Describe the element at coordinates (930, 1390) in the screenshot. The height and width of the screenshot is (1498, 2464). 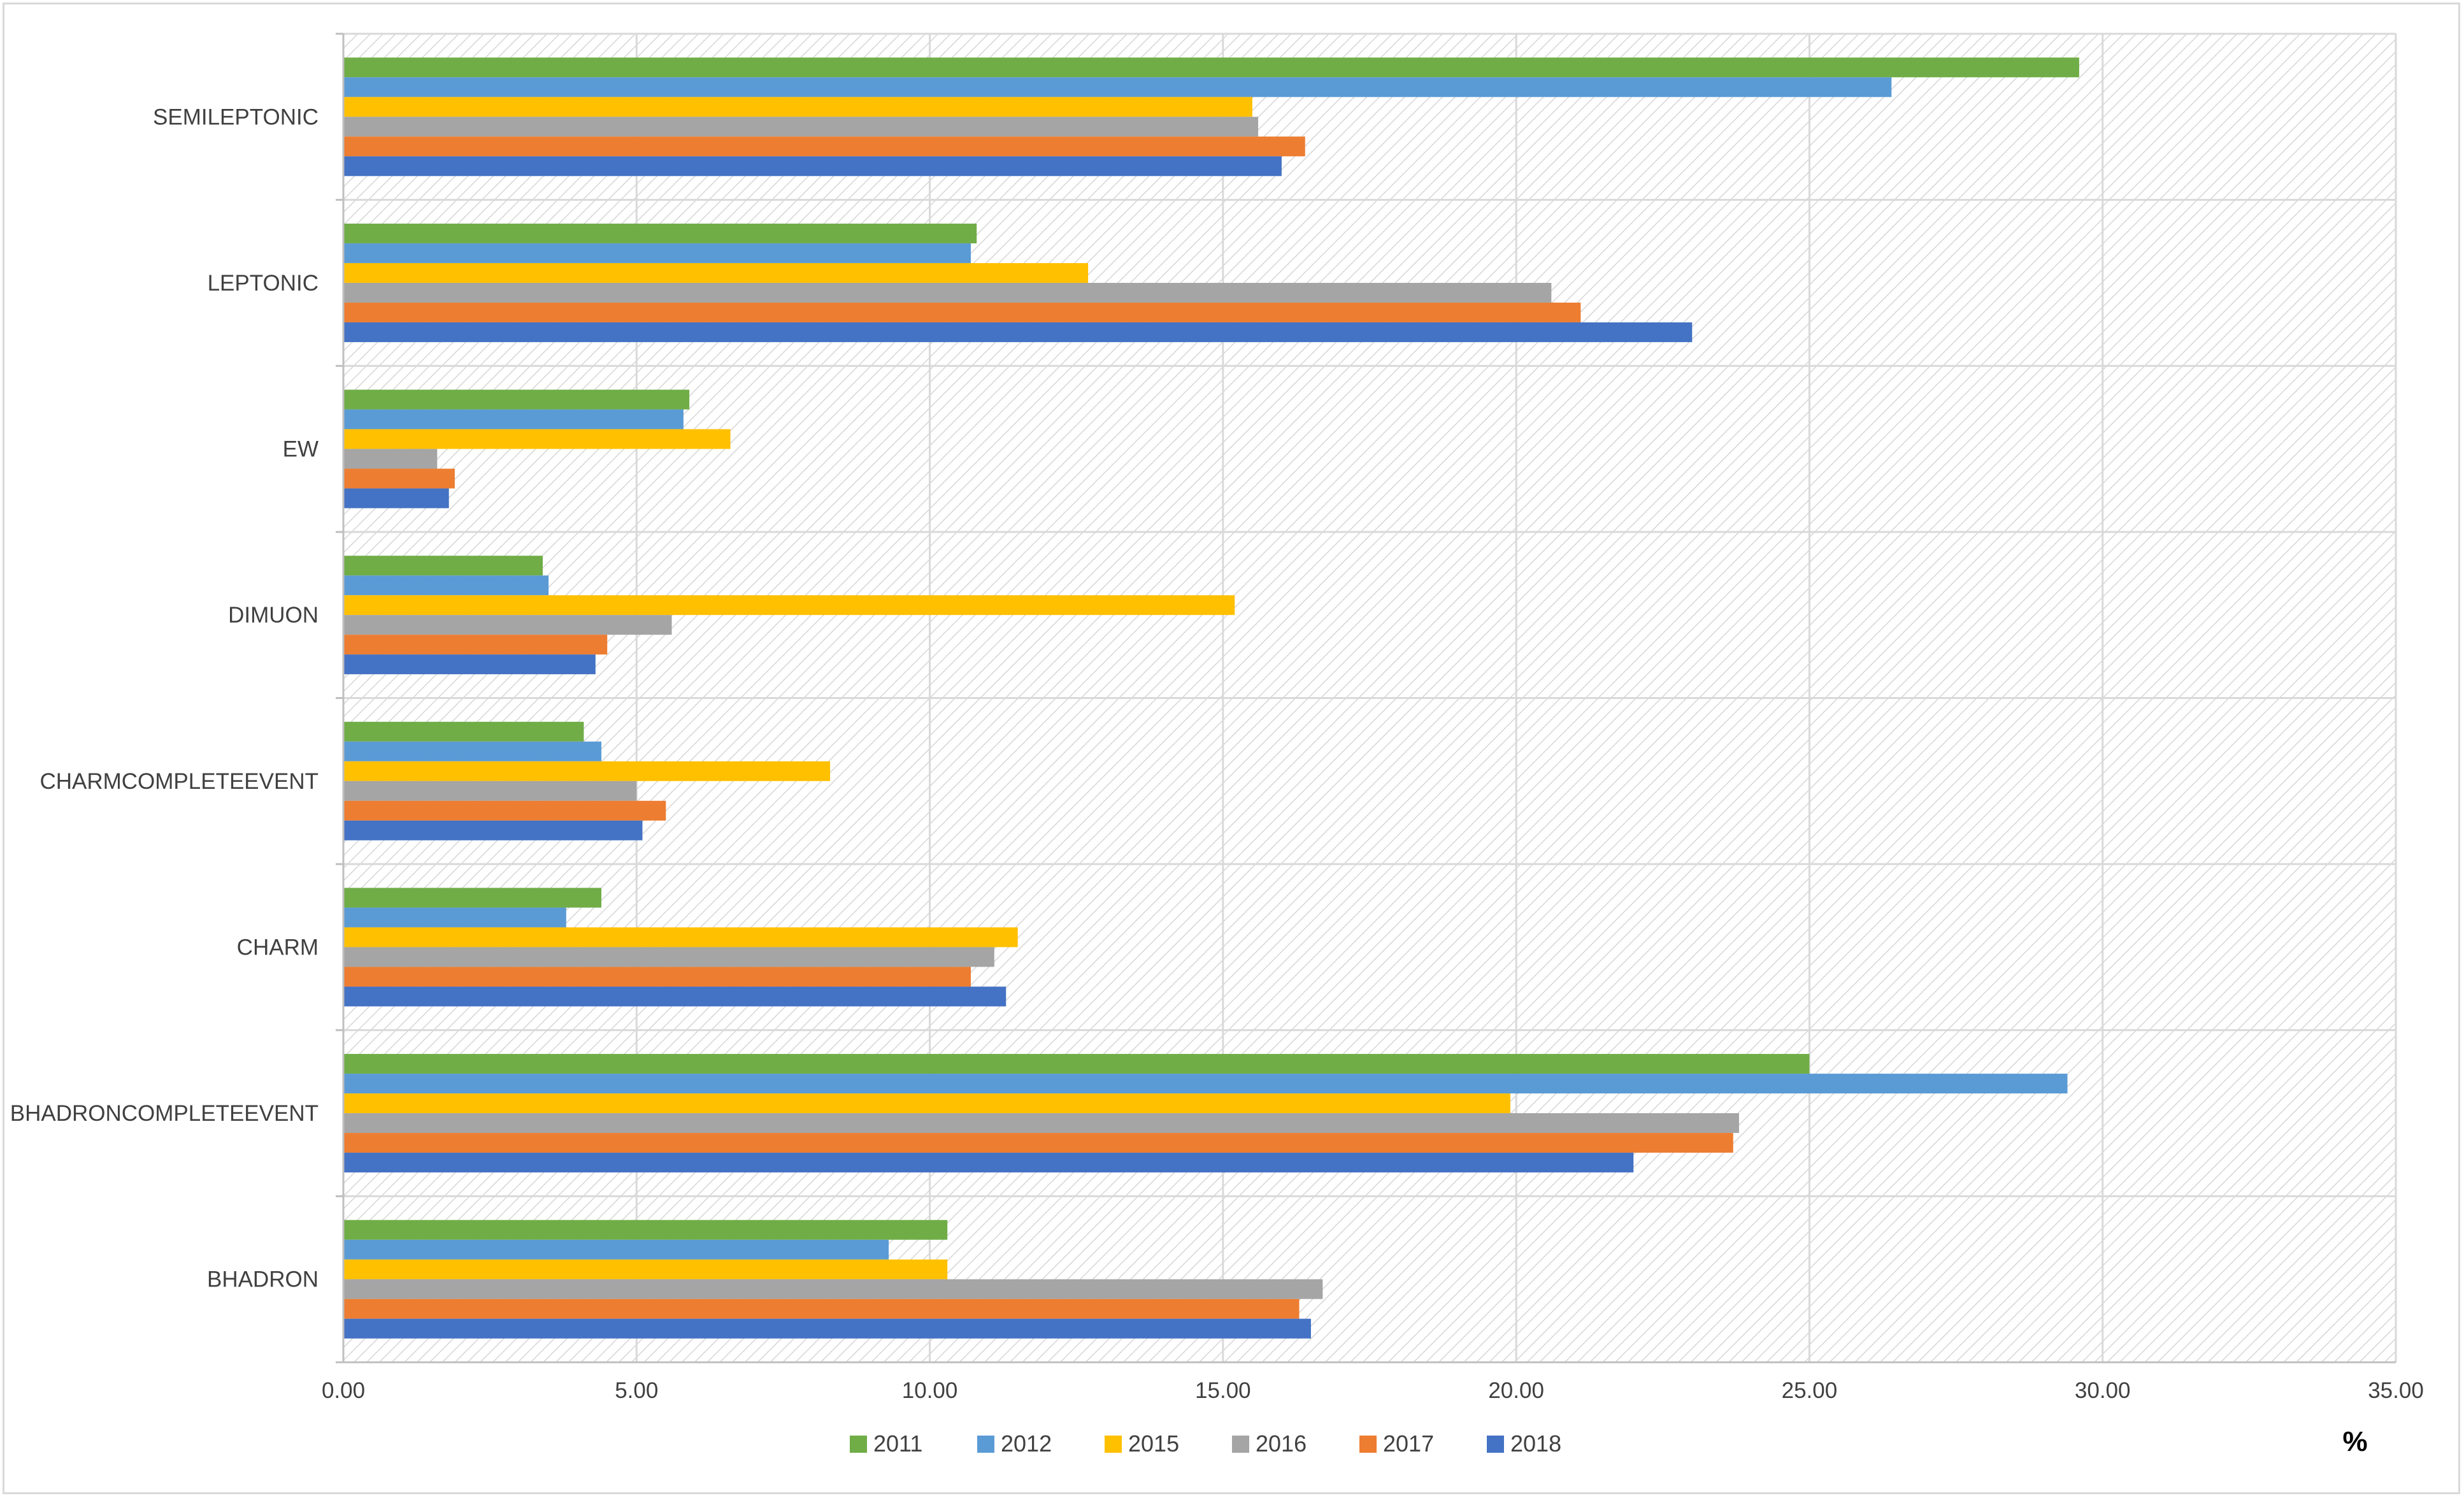
I see `x-tick-label: 10.00` at that location.